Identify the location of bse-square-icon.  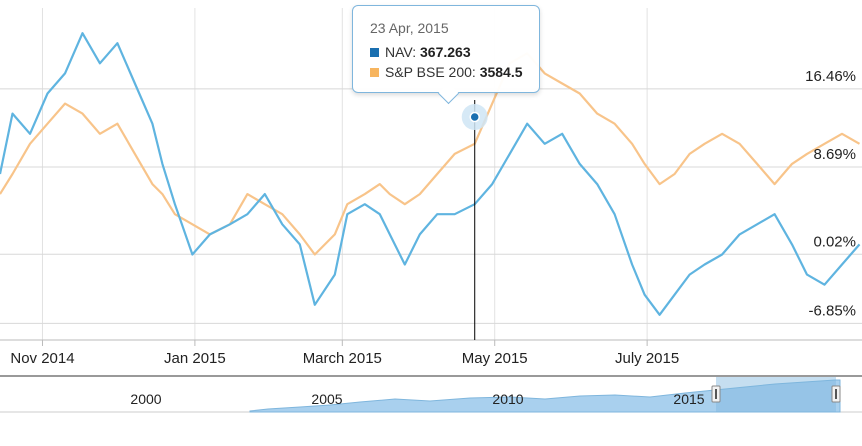
(374, 72).